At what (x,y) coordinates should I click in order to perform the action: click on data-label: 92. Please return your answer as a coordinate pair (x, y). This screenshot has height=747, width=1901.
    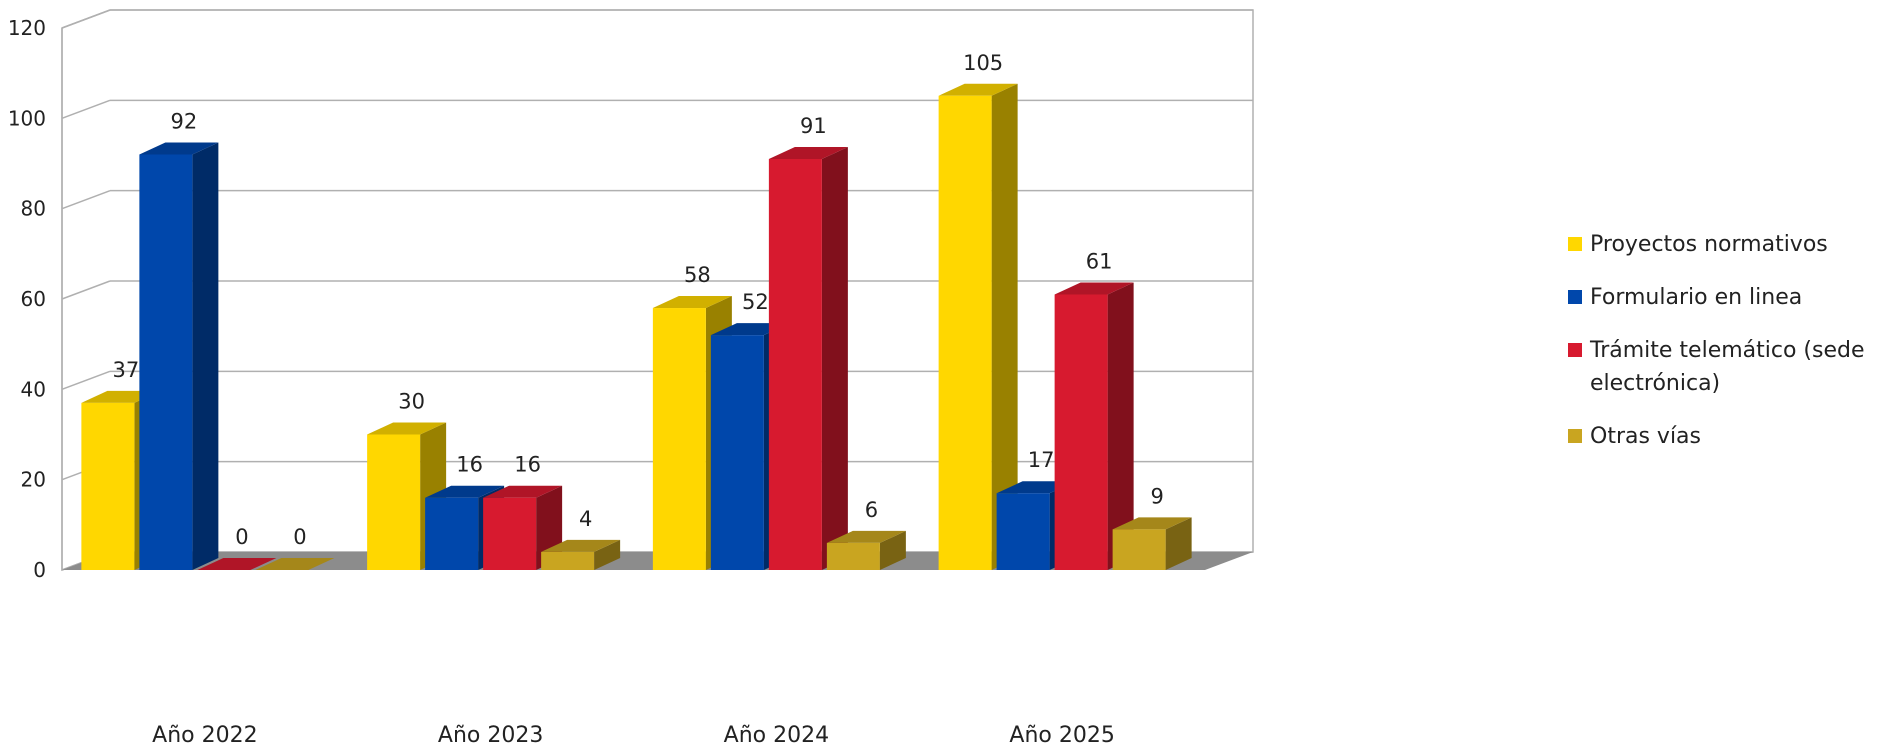
    Looking at the image, I should click on (184, 121).